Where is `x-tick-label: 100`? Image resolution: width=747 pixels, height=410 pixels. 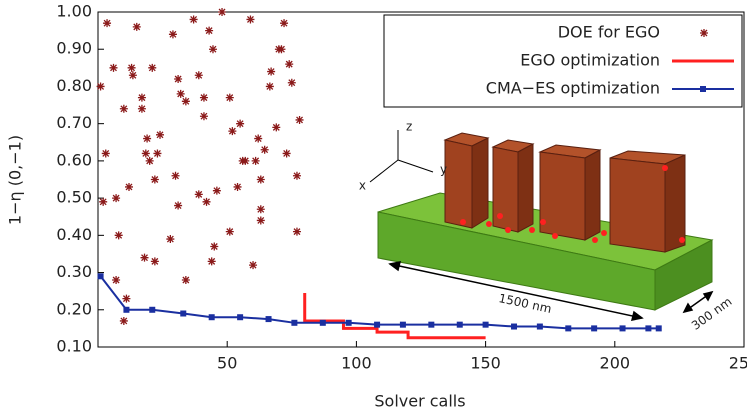 x-tick-label: 100 is located at coordinates (356, 363).